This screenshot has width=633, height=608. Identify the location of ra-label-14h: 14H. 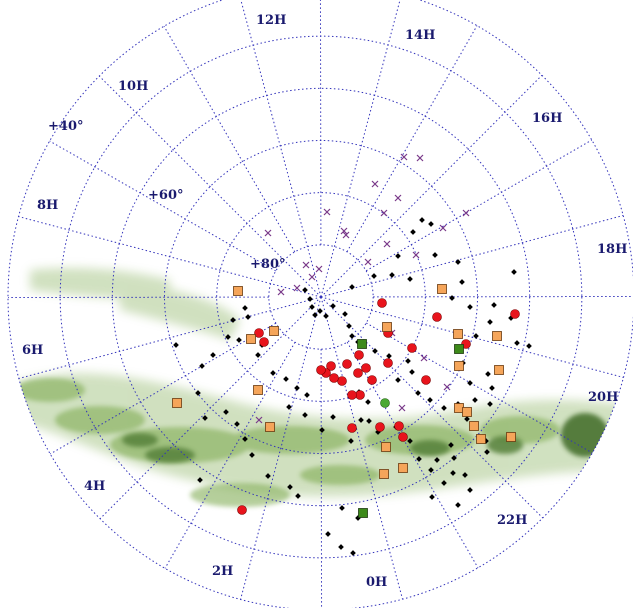
(420, 35).